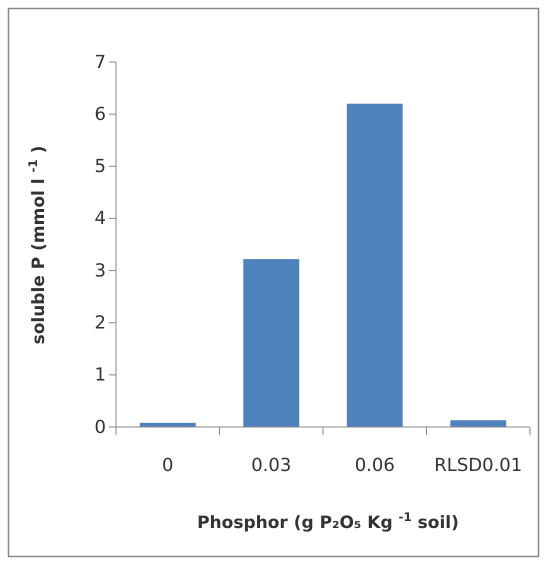  I want to click on x-tick-label: 0.06, so click(374, 465).